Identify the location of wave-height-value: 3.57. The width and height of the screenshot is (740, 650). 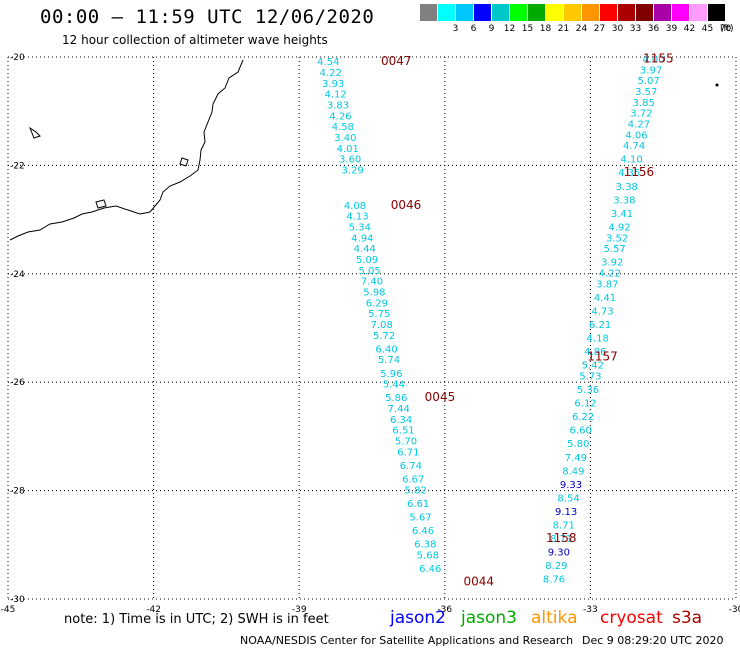
(646, 92).